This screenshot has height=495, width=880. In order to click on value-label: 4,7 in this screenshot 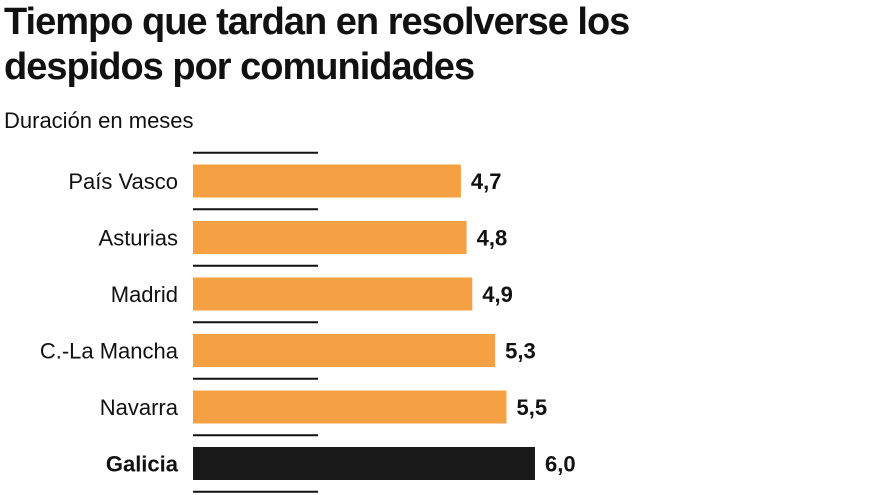, I will do `click(486, 181)`.